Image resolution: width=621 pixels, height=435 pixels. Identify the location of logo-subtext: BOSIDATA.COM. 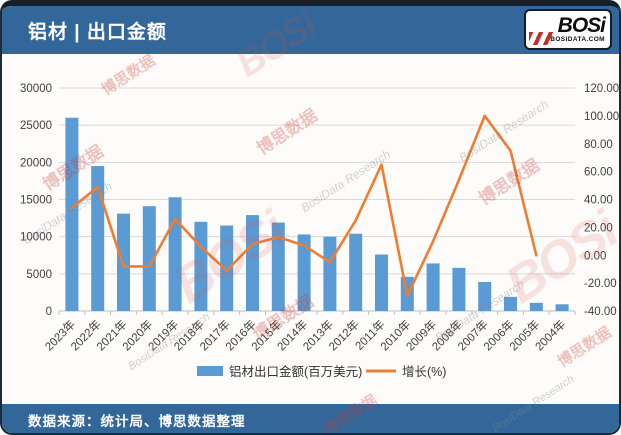
(577, 39).